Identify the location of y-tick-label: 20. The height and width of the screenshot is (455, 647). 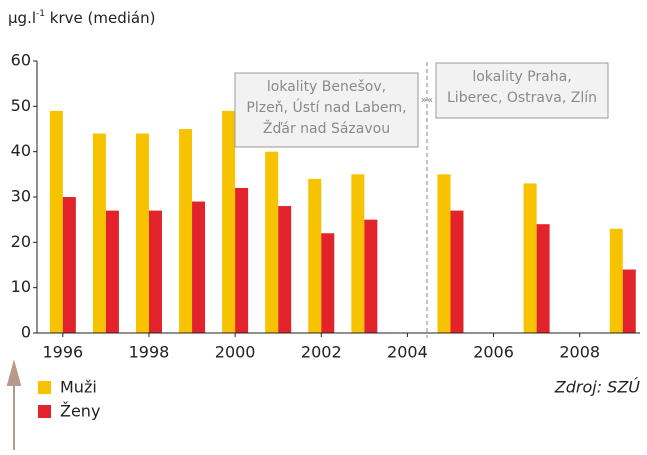
(21, 241).